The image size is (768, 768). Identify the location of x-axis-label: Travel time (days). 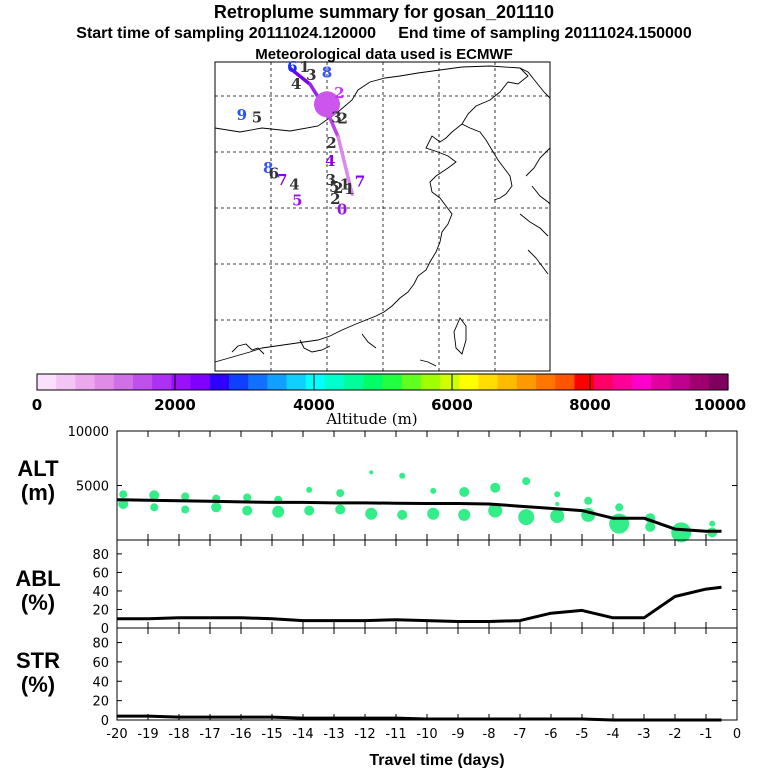
(436, 760).